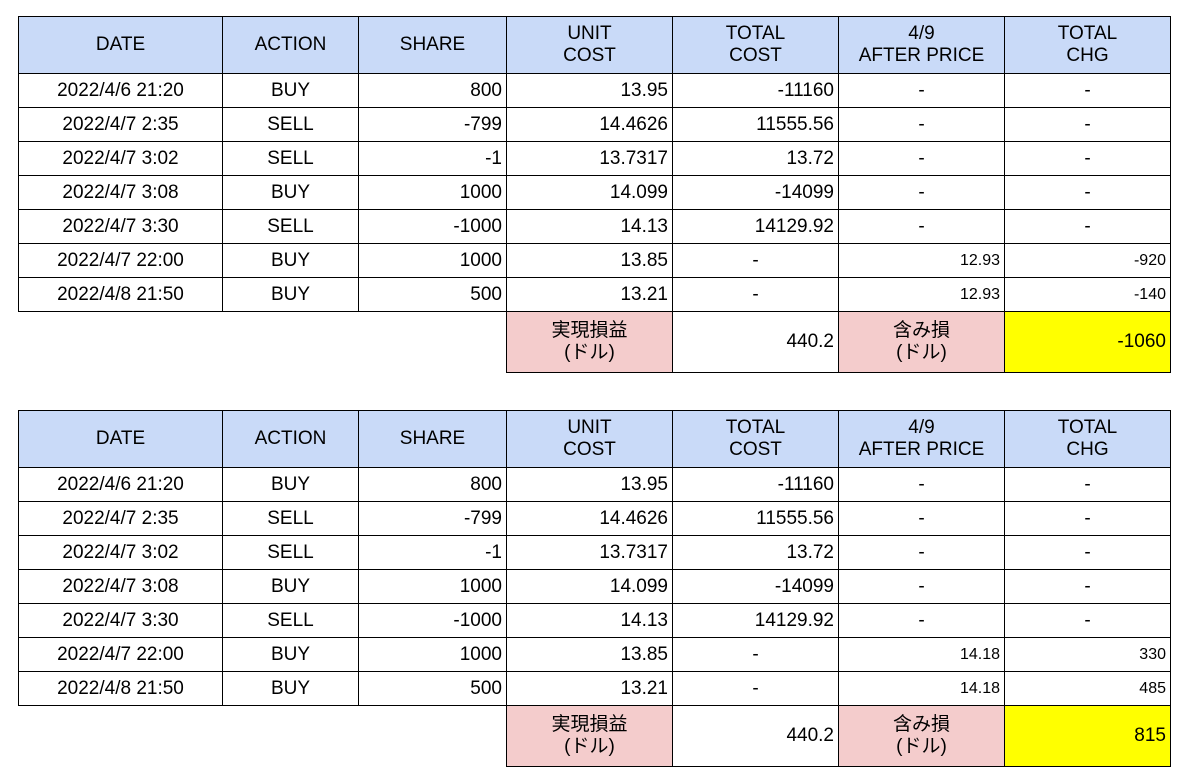 The image size is (1200, 783). I want to click on data-row: 2022/4/7 22:00 BUY 1000 13.85-12.93 -920, so click(594, 260).